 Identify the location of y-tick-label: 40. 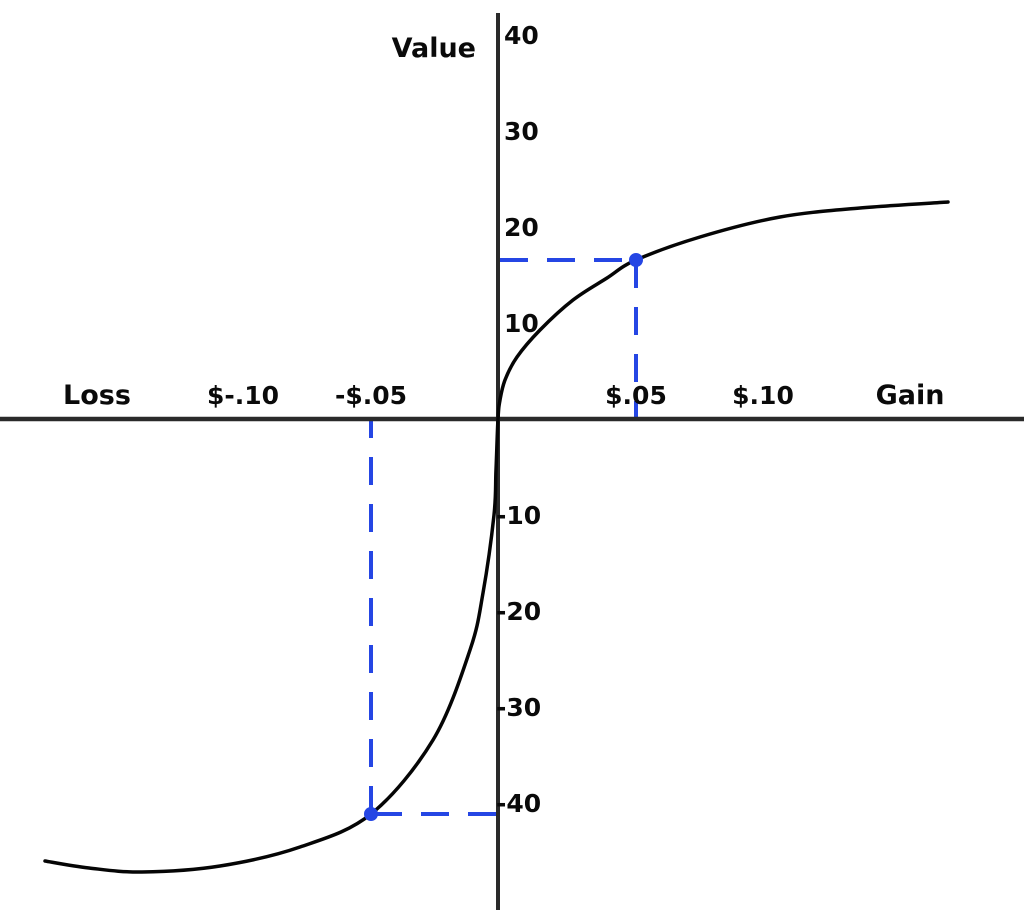
(521, 35).